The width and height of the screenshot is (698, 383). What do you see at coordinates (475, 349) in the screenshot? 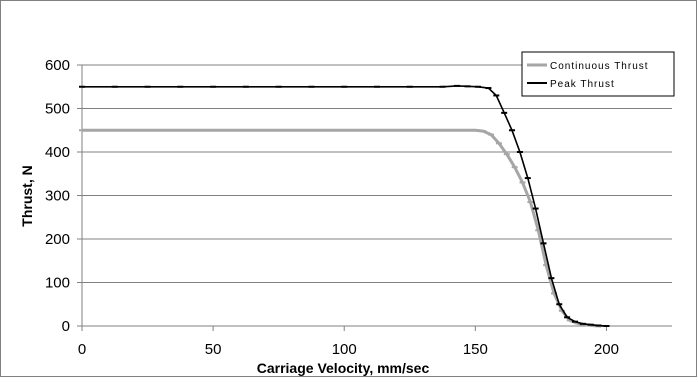
I see `x-tick-label: 150` at bounding box center [475, 349].